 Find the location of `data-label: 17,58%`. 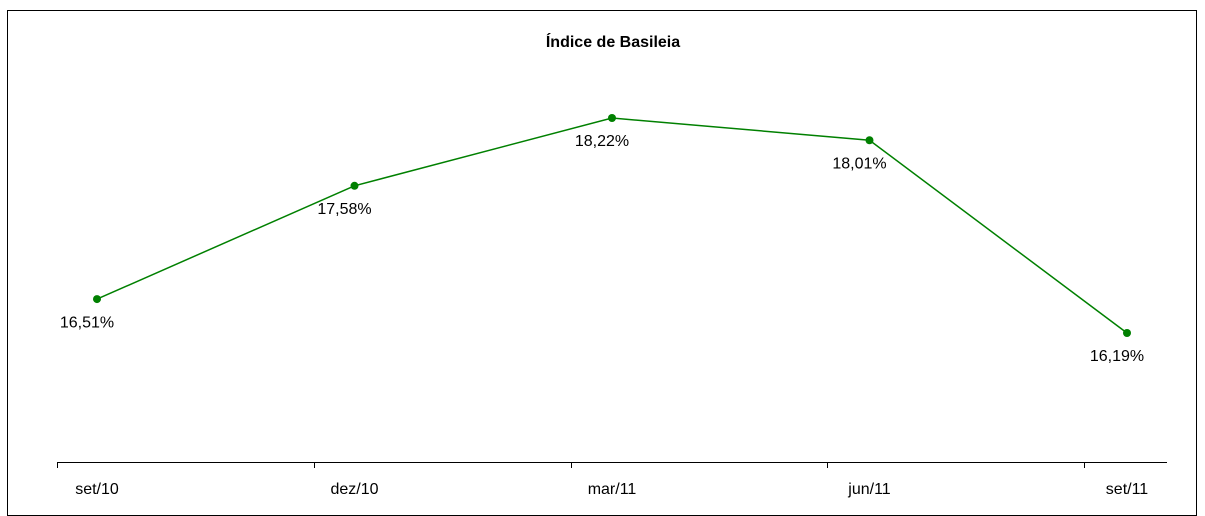

data-label: 17,58% is located at coordinates (344, 209).